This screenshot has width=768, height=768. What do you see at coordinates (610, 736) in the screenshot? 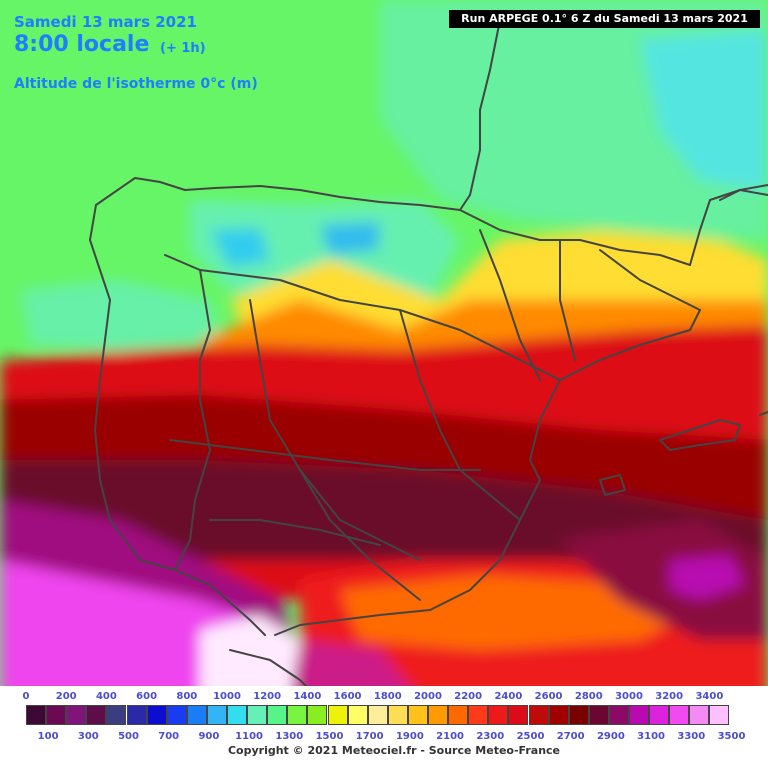
I see `legend-bottom-label: 2900` at bounding box center [610, 736].